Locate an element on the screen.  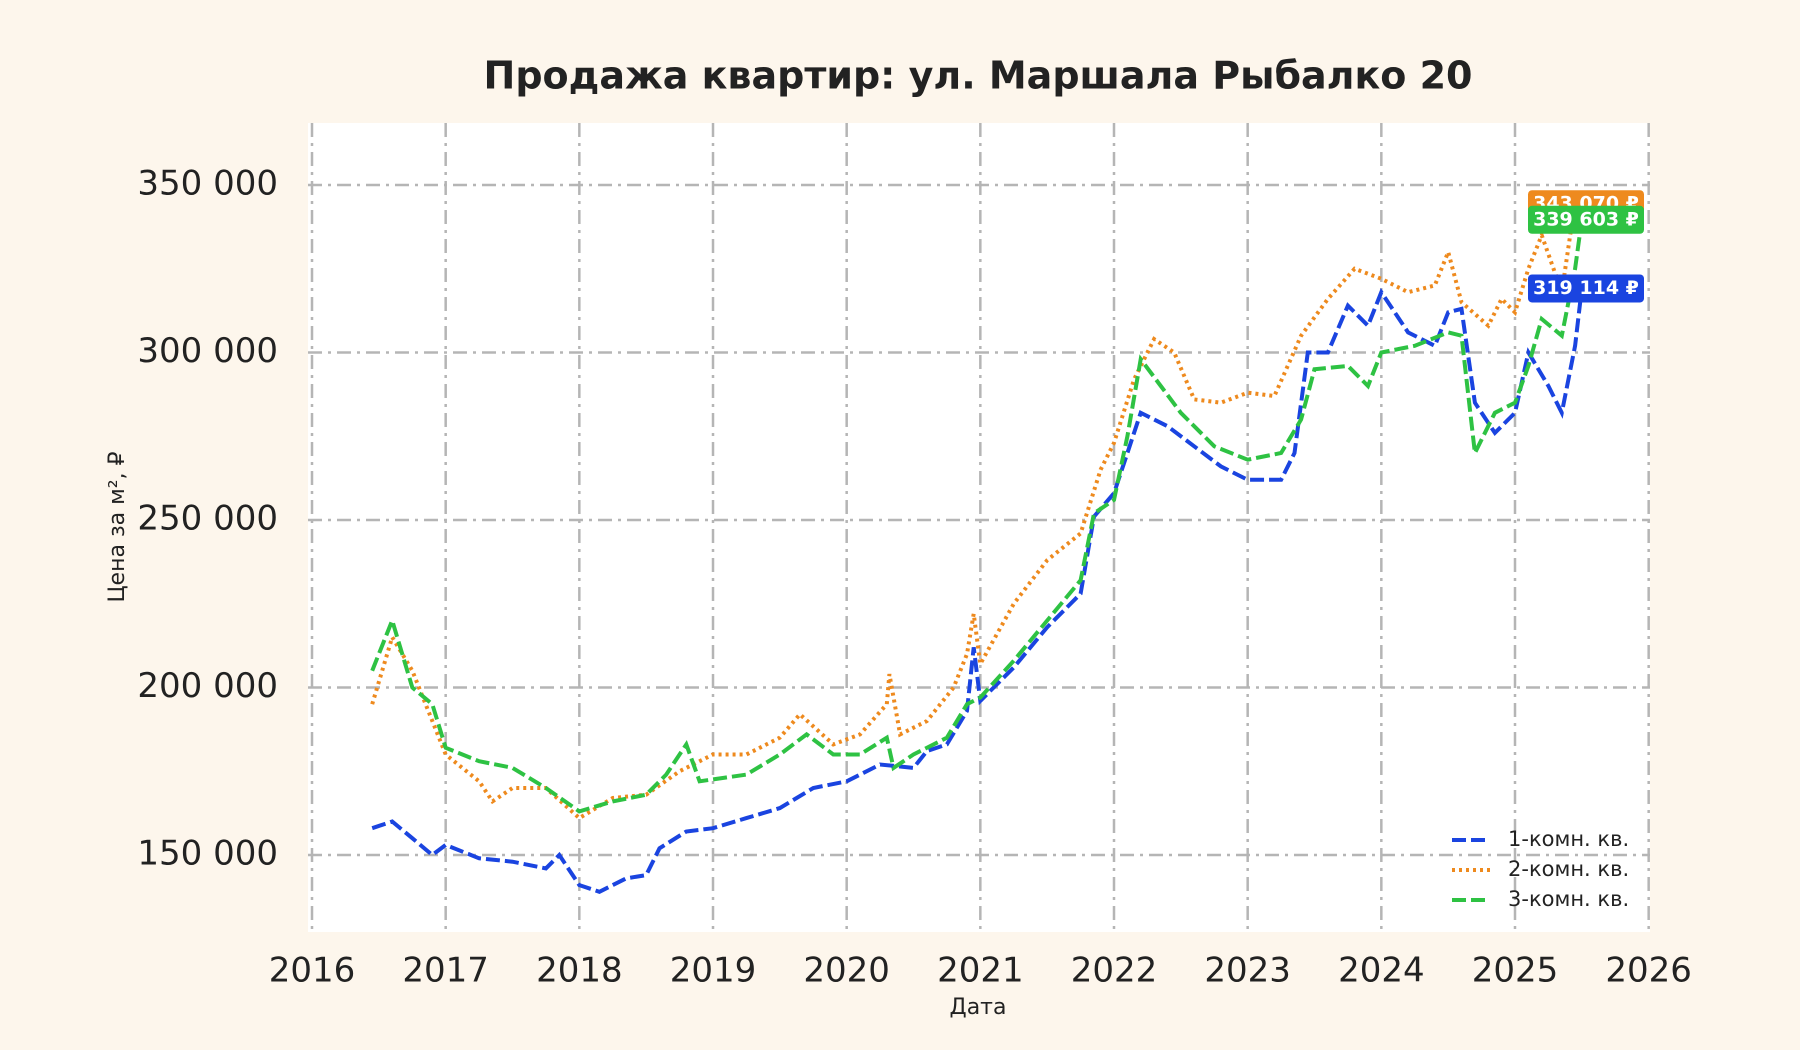
x-tick-label: 2023 is located at coordinates (1247, 971).